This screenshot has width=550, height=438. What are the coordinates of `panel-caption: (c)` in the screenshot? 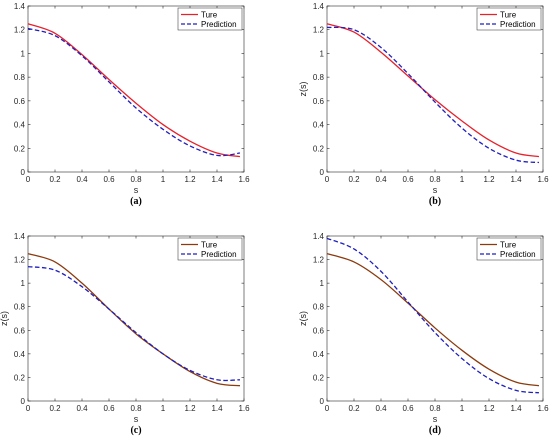 It's located at (135, 430).